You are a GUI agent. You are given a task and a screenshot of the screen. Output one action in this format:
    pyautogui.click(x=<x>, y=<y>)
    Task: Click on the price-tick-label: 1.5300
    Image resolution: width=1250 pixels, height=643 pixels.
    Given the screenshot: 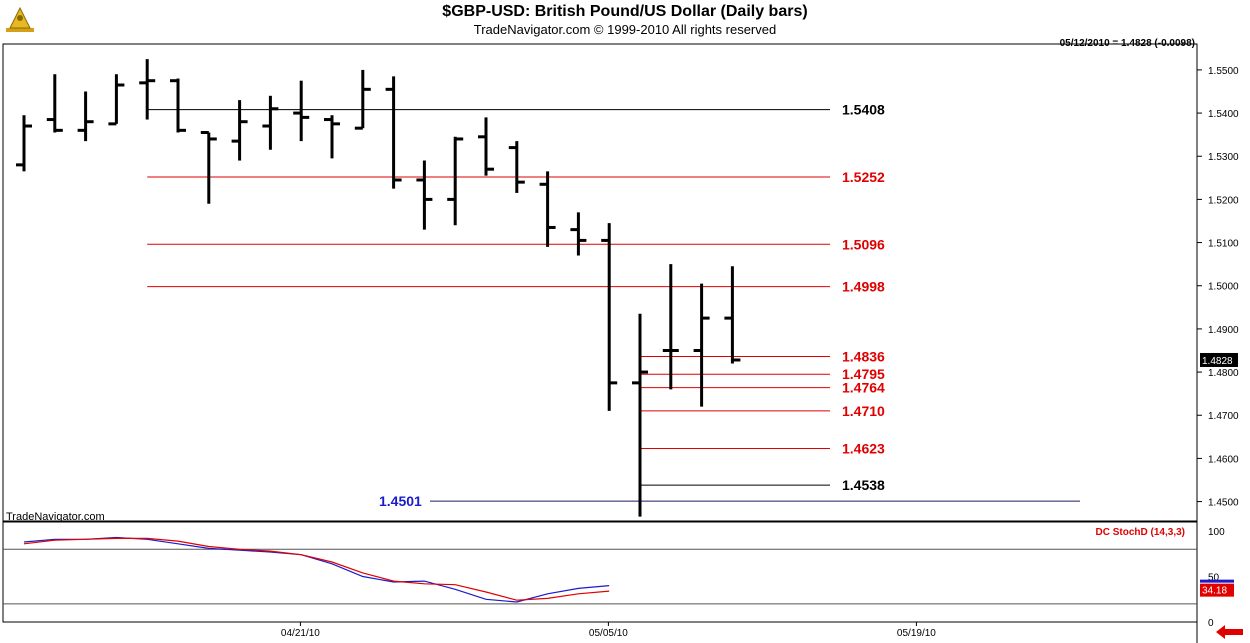 What is the action you would take?
    pyautogui.click(x=1223, y=157)
    